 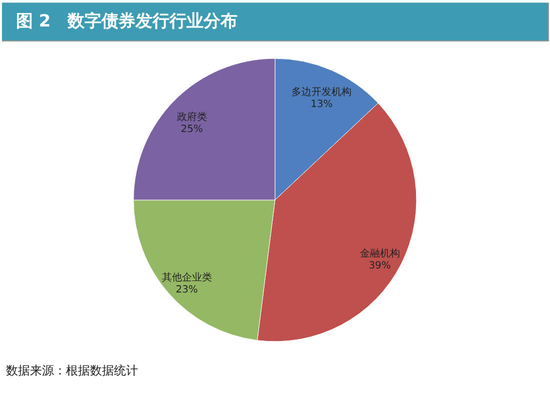 What do you see at coordinates (380, 253) in the screenshot?
I see `slice-label: 金融机构` at bounding box center [380, 253].